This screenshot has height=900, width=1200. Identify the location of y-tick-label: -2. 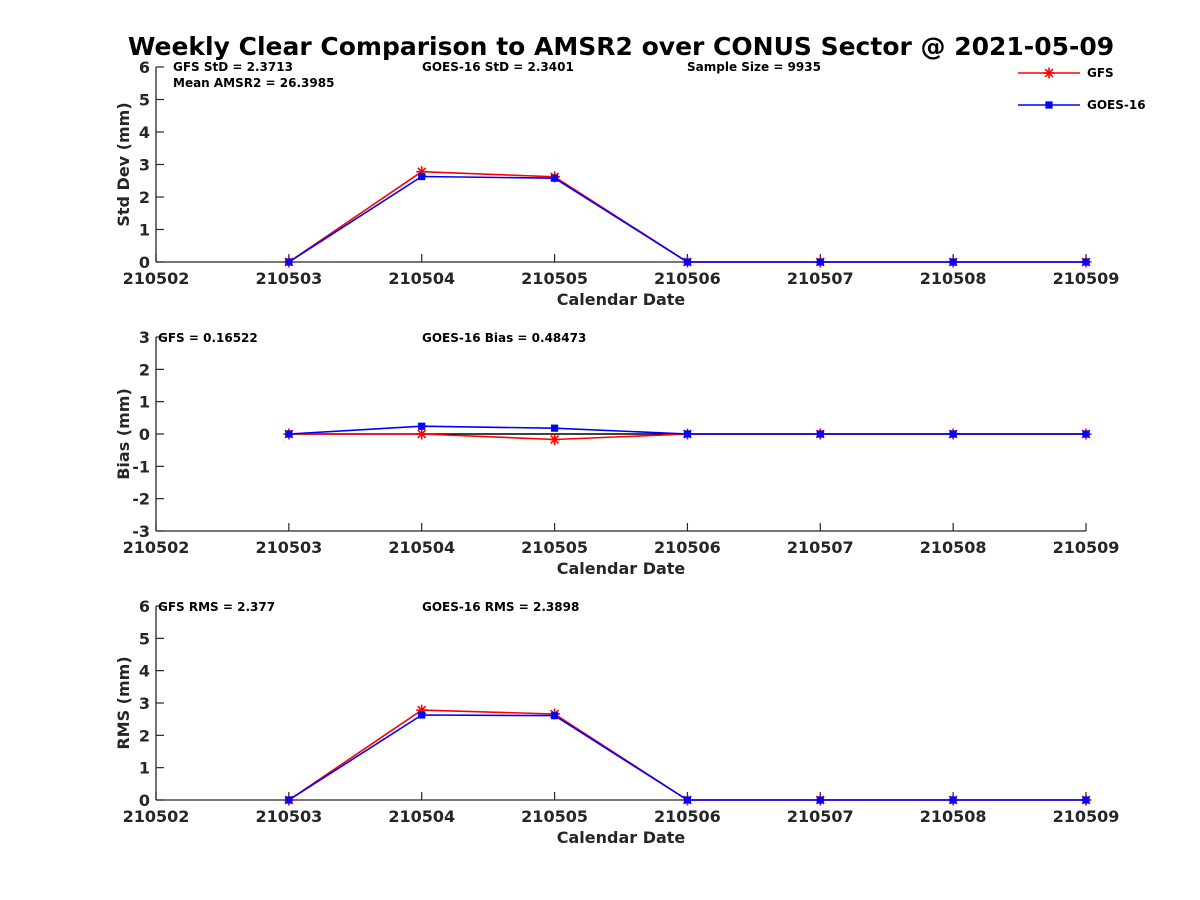
(141, 499).